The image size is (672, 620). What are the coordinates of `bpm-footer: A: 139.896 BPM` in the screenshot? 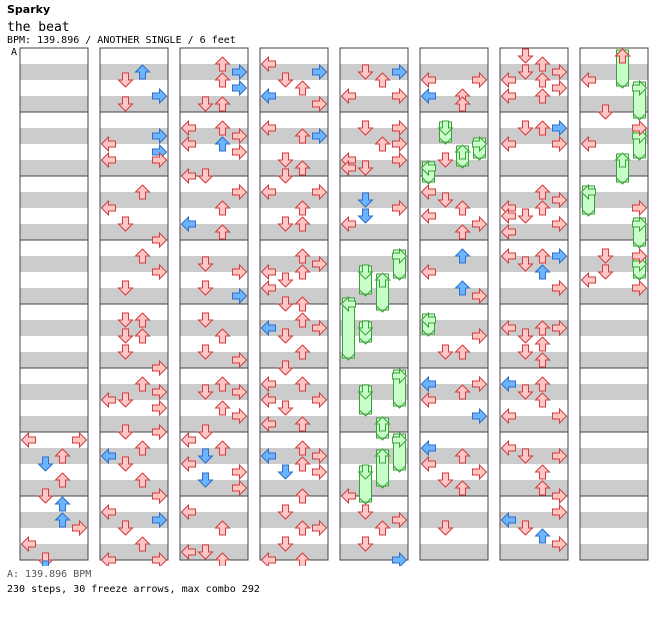 It's located at (49, 574).